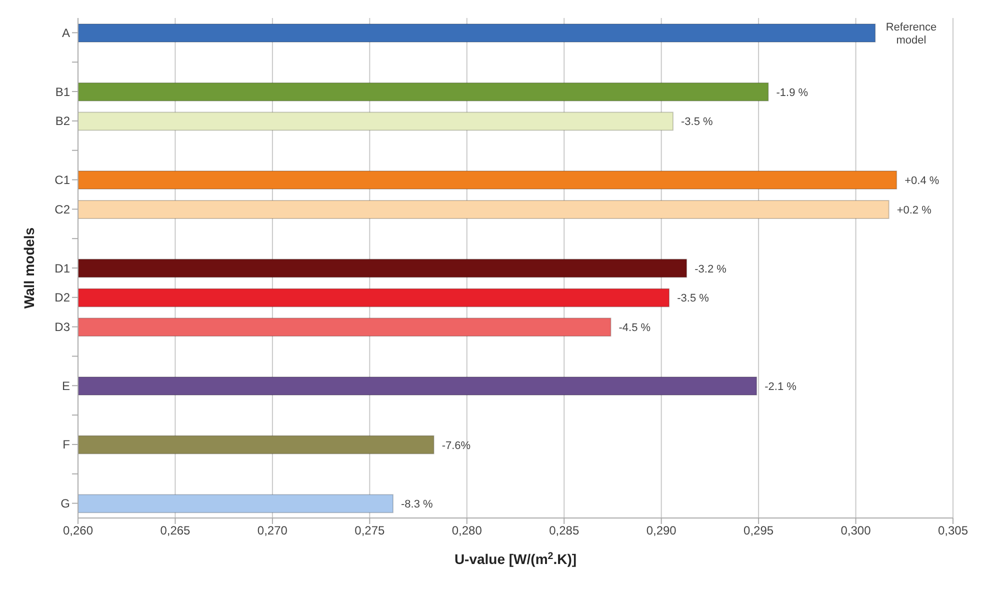  I want to click on annotation: -4.5 %, so click(634, 328).